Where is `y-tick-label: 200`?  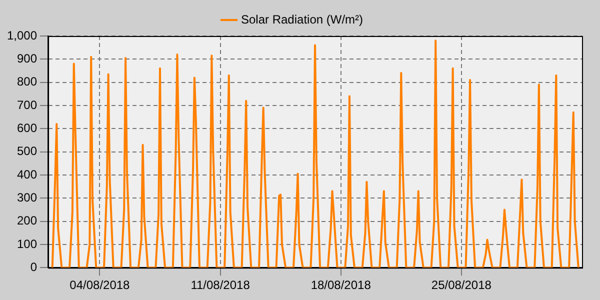
y-tick-label: 200 is located at coordinates (27, 221).